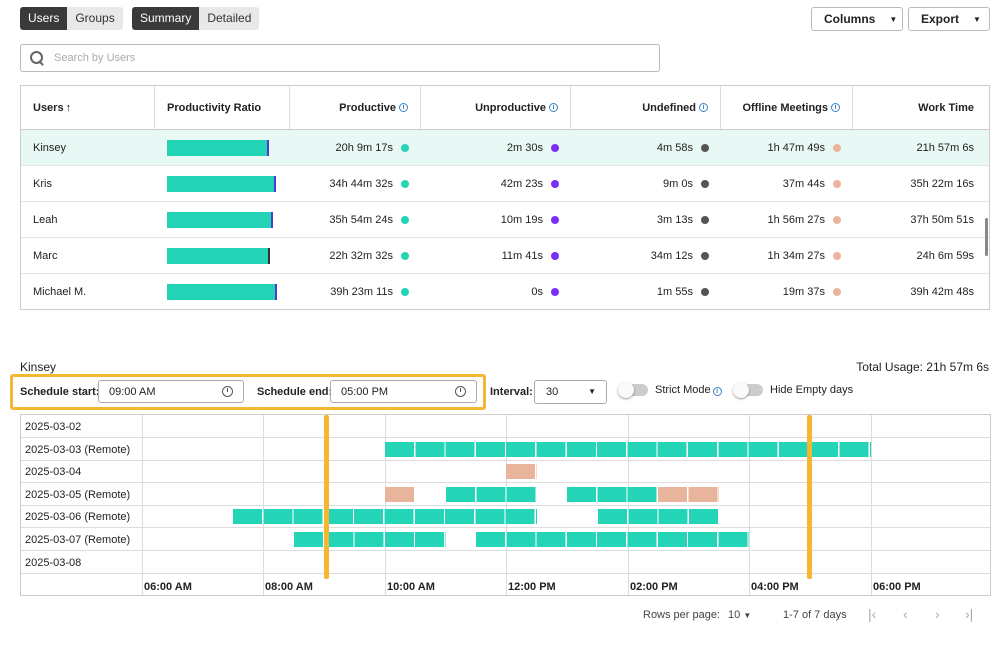  What do you see at coordinates (95, 18) in the screenshot?
I see `groups-toggle: Groups` at bounding box center [95, 18].